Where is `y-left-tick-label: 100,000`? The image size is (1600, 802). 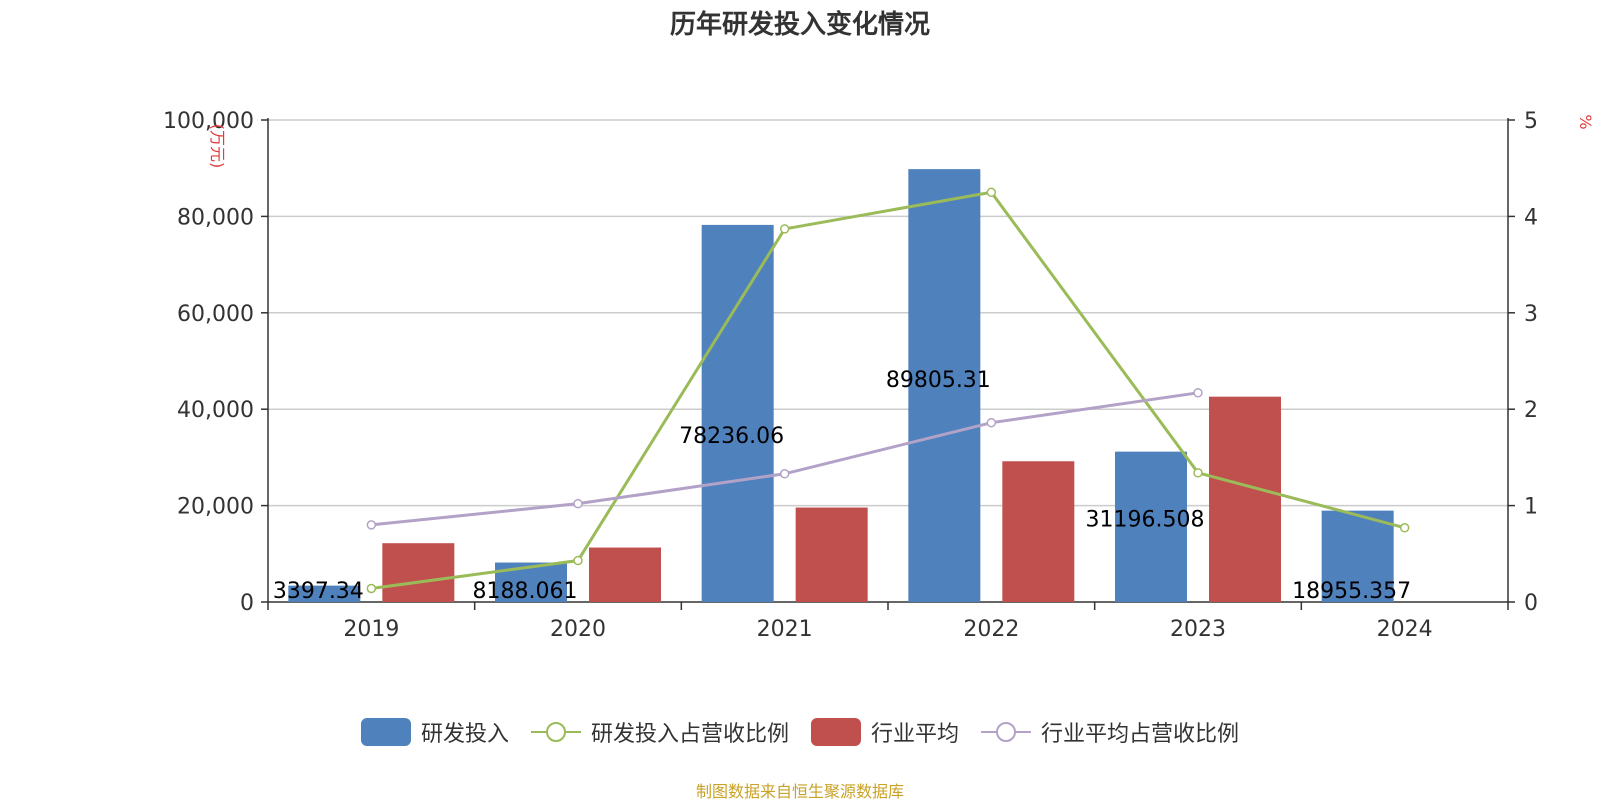
y-left-tick-label: 100,000 is located at coordinates (208, 121).